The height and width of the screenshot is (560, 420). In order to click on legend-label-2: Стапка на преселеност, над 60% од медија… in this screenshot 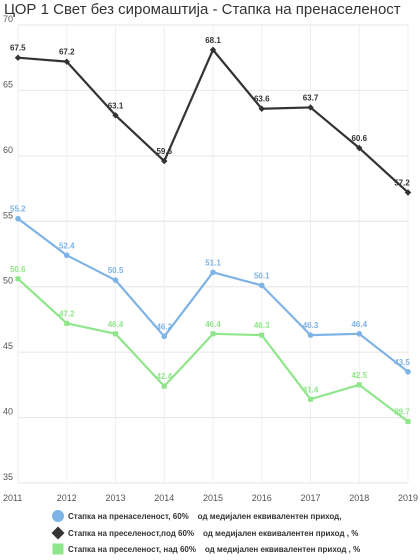, I will do `click(214, 549)`.